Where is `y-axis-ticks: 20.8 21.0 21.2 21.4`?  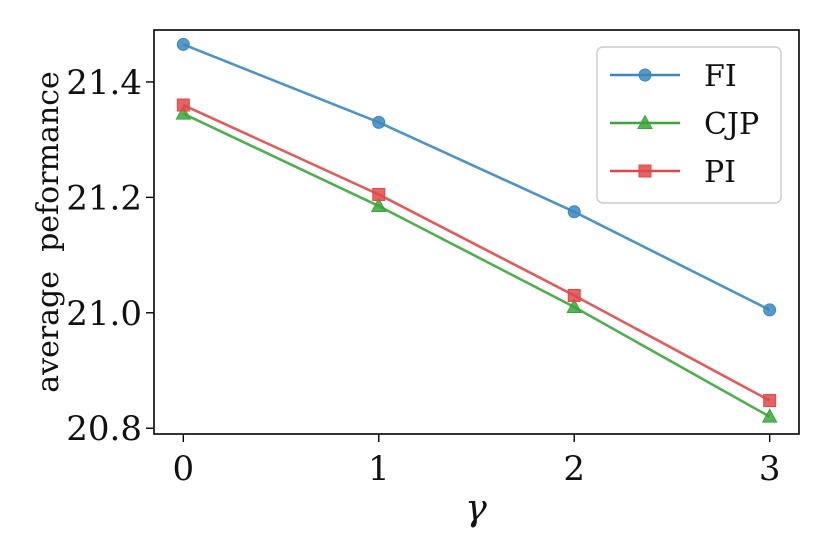 y-axis-ticks: 20.8 21.0 21.2 21.4 is located at coordinates (110, 256).